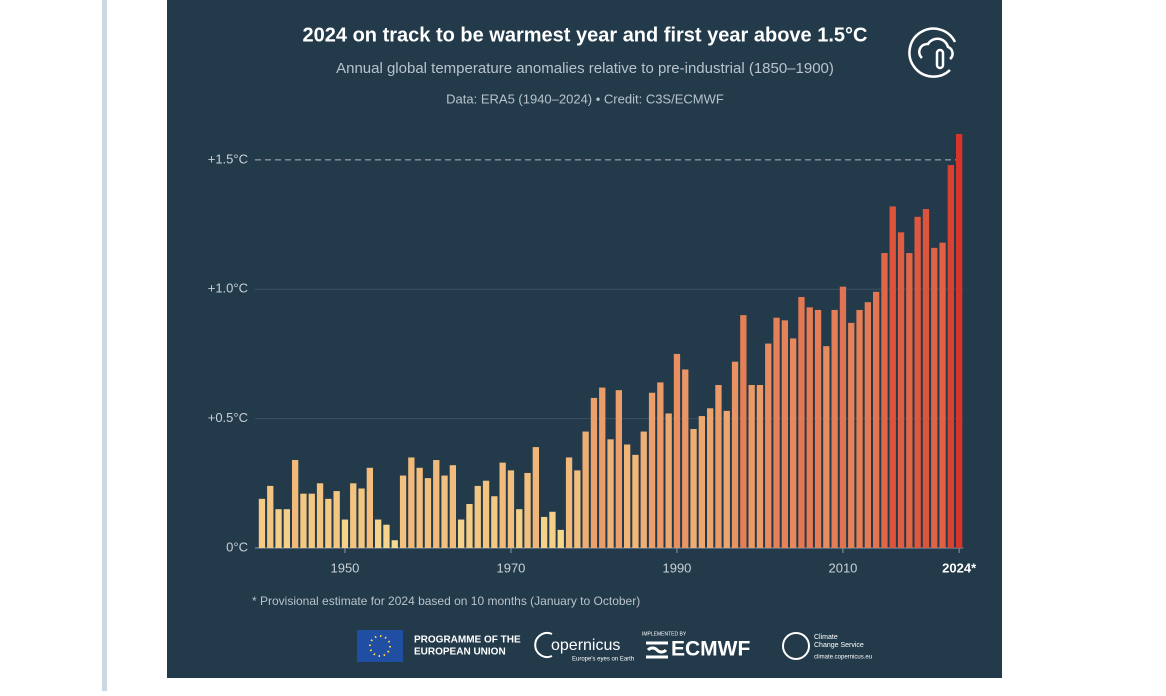  What do you see at coordinates (237, 546) in the screenshot?
I see `y-tick-label: 0°C` at bounding box center [237, 546].